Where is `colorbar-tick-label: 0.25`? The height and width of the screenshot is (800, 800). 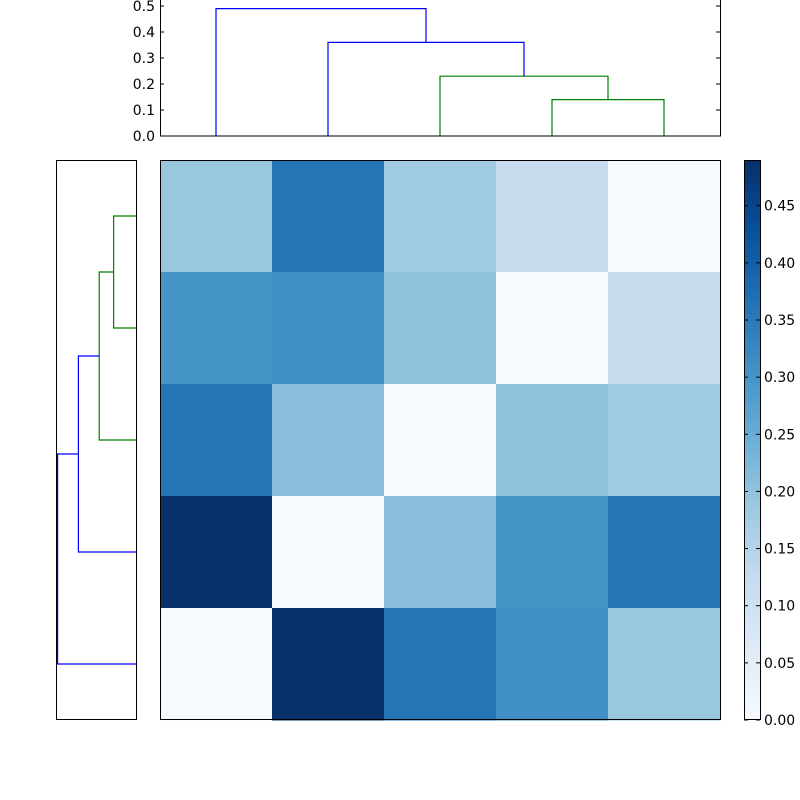 colorbar-tick-label: 0.25 is located at coordinates (779, 435).